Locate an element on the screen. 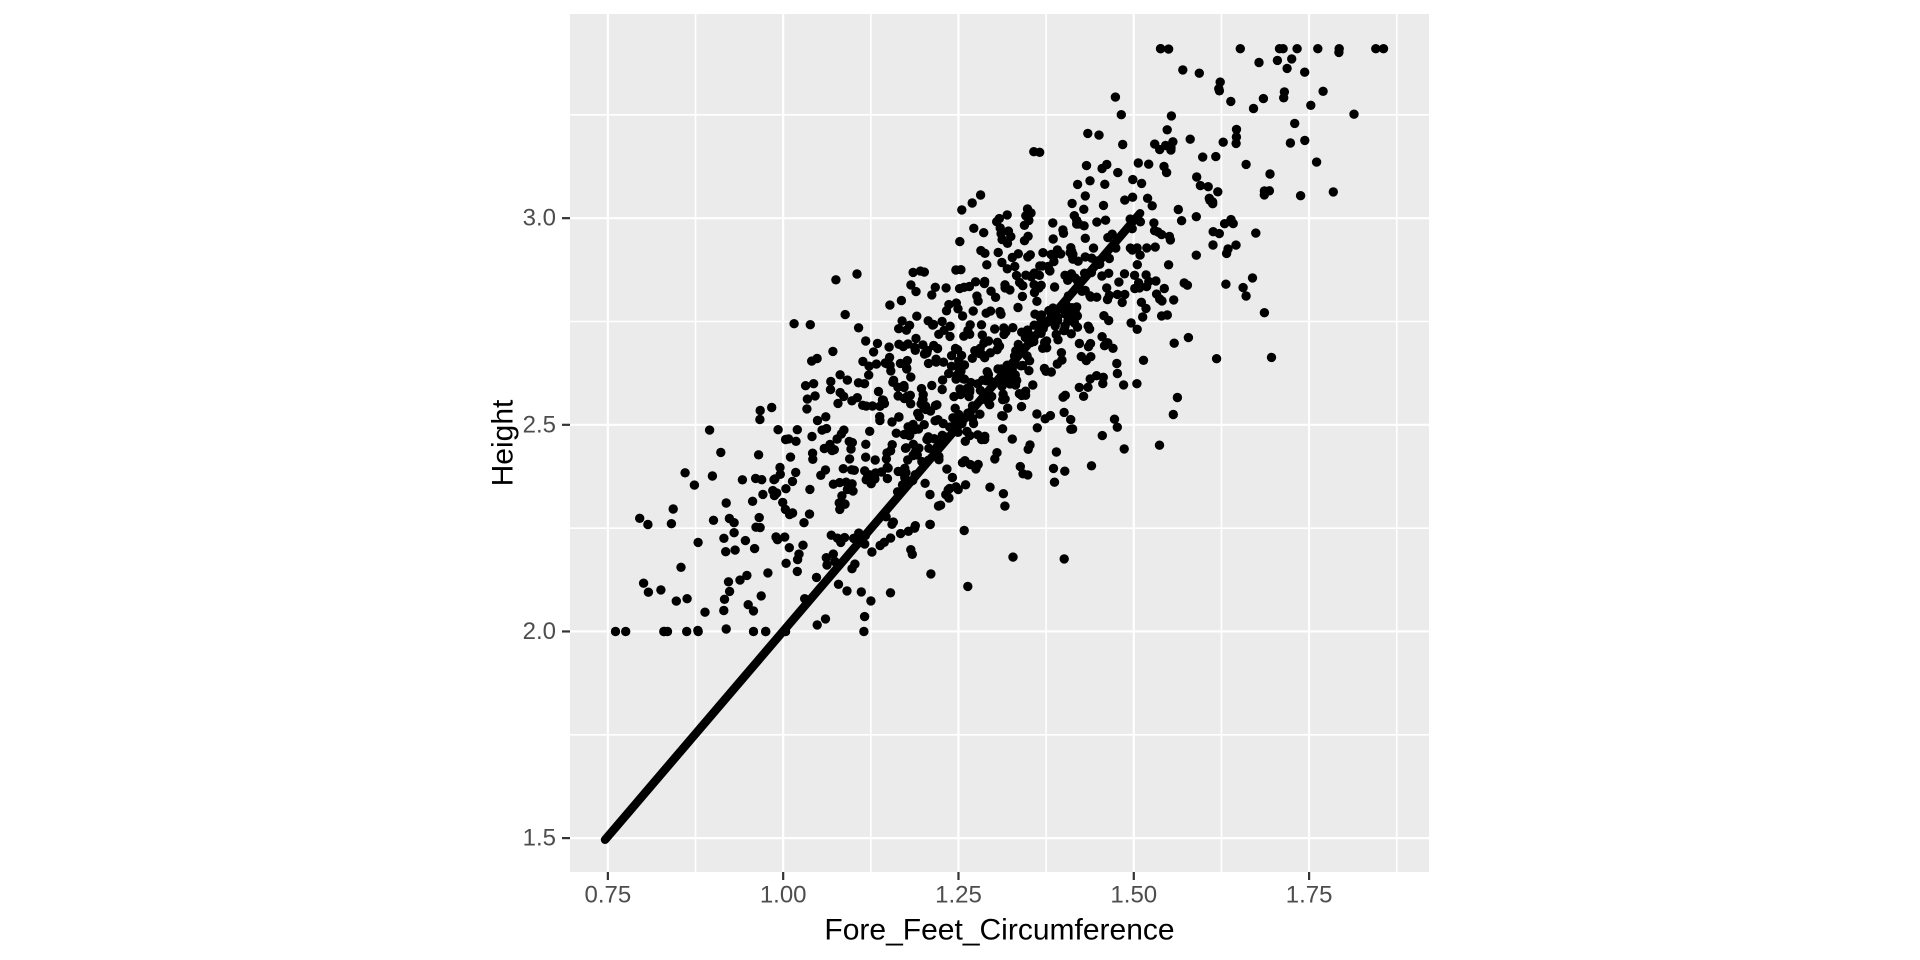  x-axis-title: Fore_Feet_Circumference is located at coordinates (999, 930).